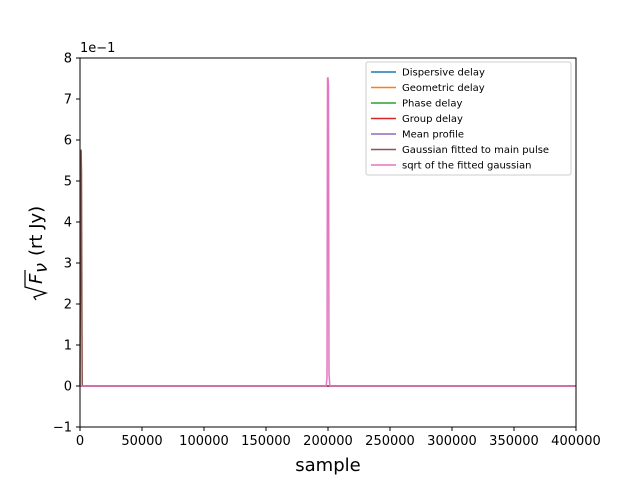 The image size is (640, 480). Describe the element at coordinates (68, 387) in the screenshot. I see `y-tick-label: 0` at that location.